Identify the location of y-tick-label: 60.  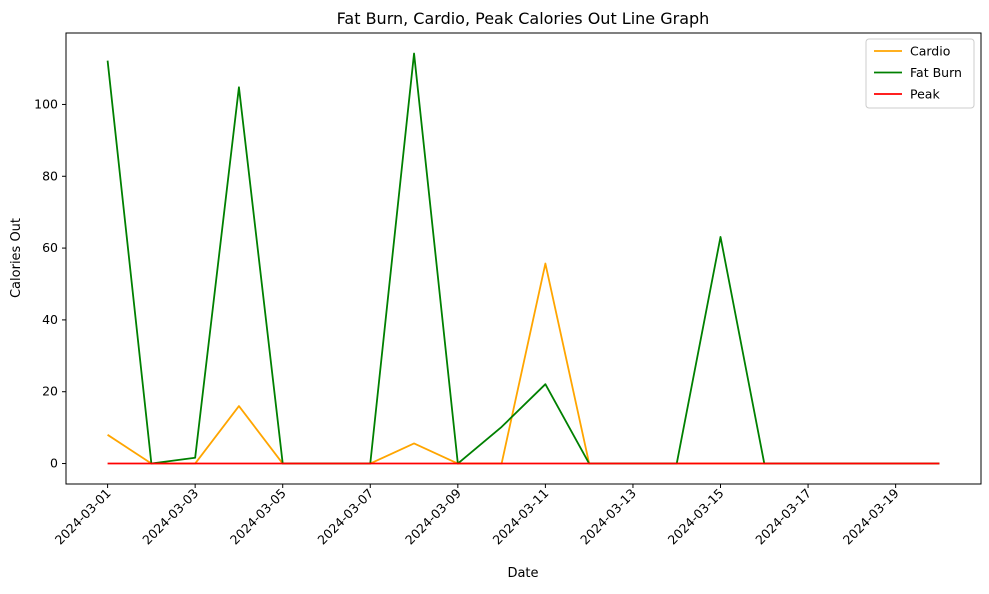
(50, 247).